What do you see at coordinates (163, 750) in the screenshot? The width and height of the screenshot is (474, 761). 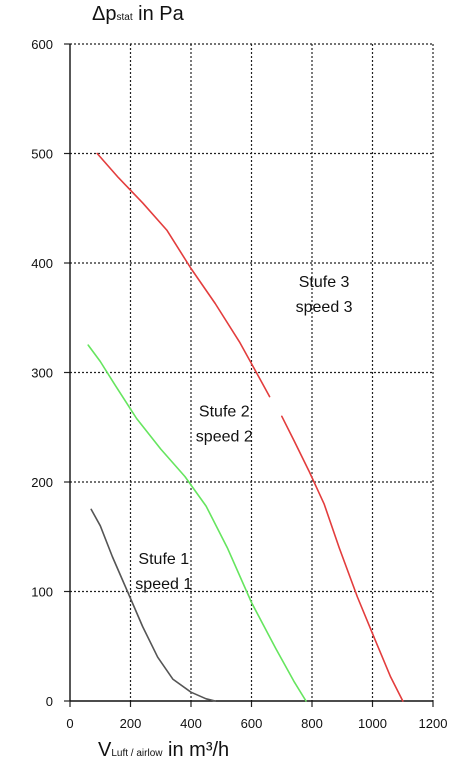 I see `x-axis-title: VLuft / airlow in m³/h` at bounding box center [163, 750].